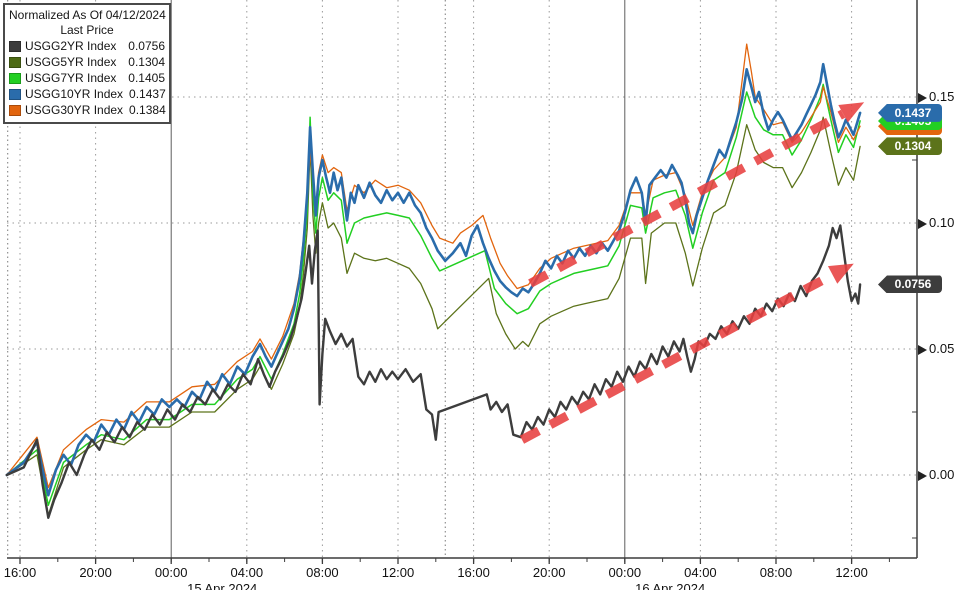  I want to click on legend-subtitle: Last Price, so click(87, 30).